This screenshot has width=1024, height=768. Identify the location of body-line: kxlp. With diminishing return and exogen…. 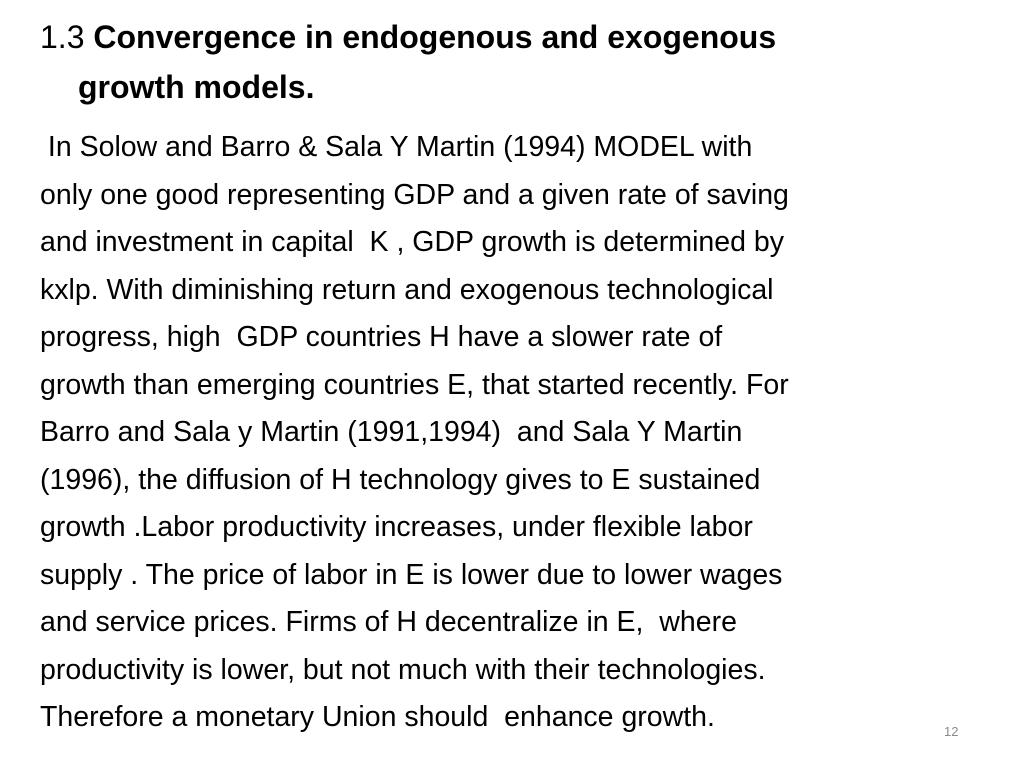
(407, 289).